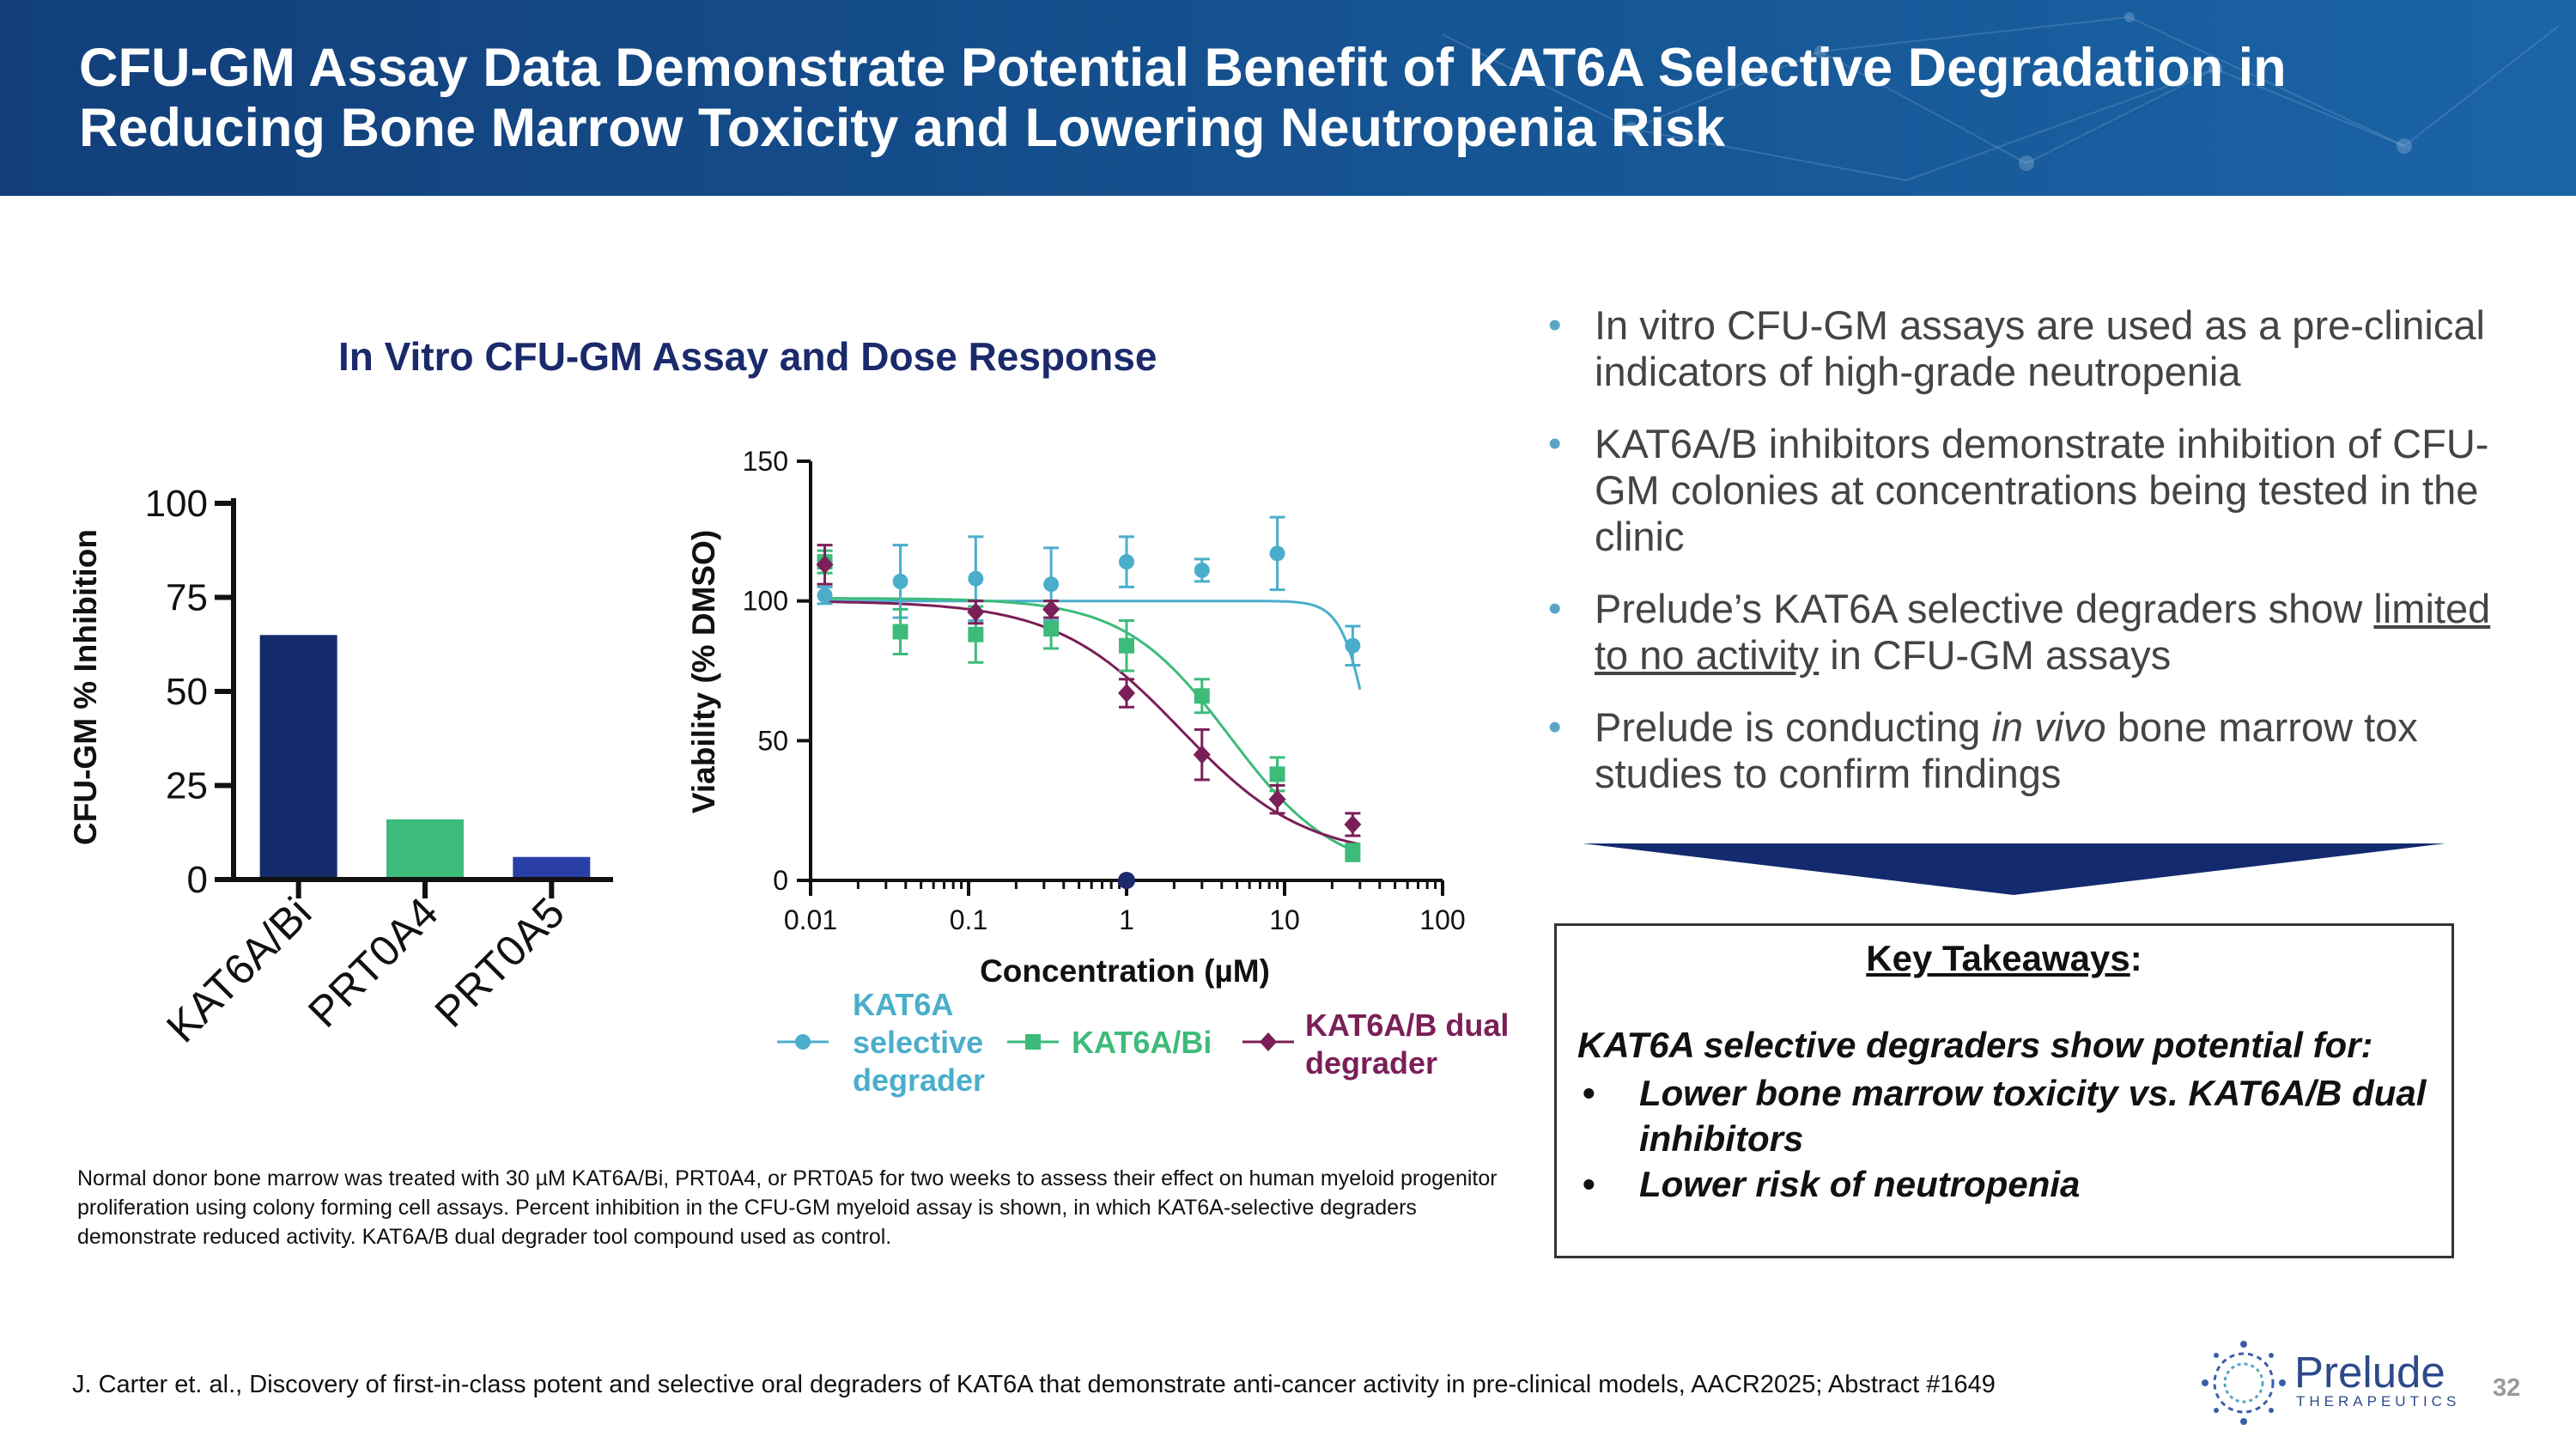 This screenshot has width=2576, height=1449. Describe the element at coordinates (197, 880) in the screenshot. I see `bar-chart-y-tick-label: 0` at that location.